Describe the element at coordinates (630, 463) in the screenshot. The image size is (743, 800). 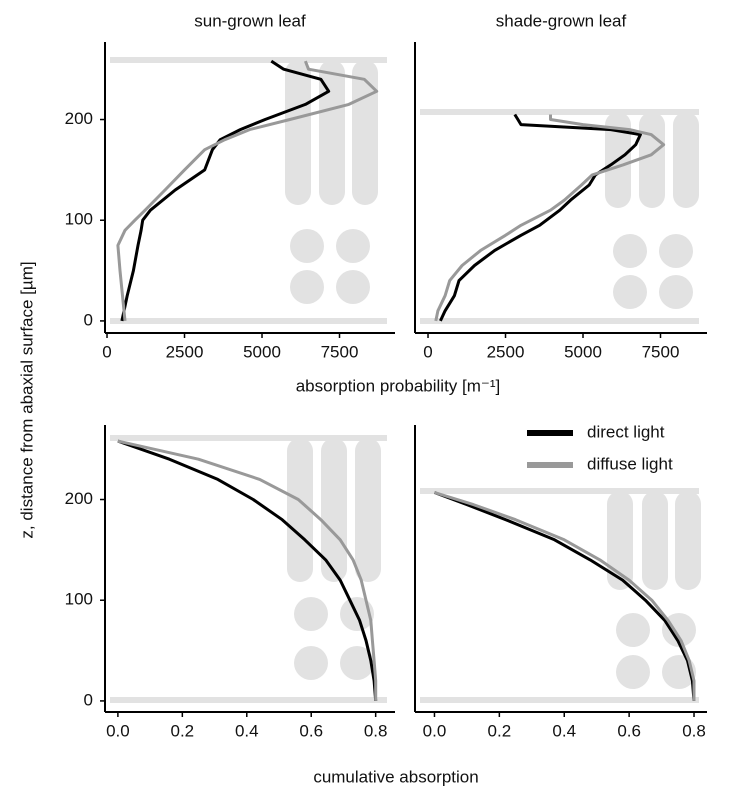
I see `legend-label: diffuse light` at that location.